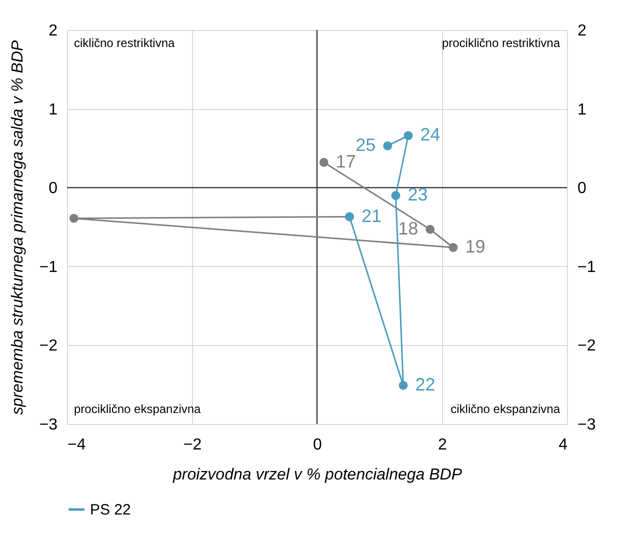 The width and height of the screenshot is (630, 545). I want to click on y2-tick-label: −2, so click(587, 346).